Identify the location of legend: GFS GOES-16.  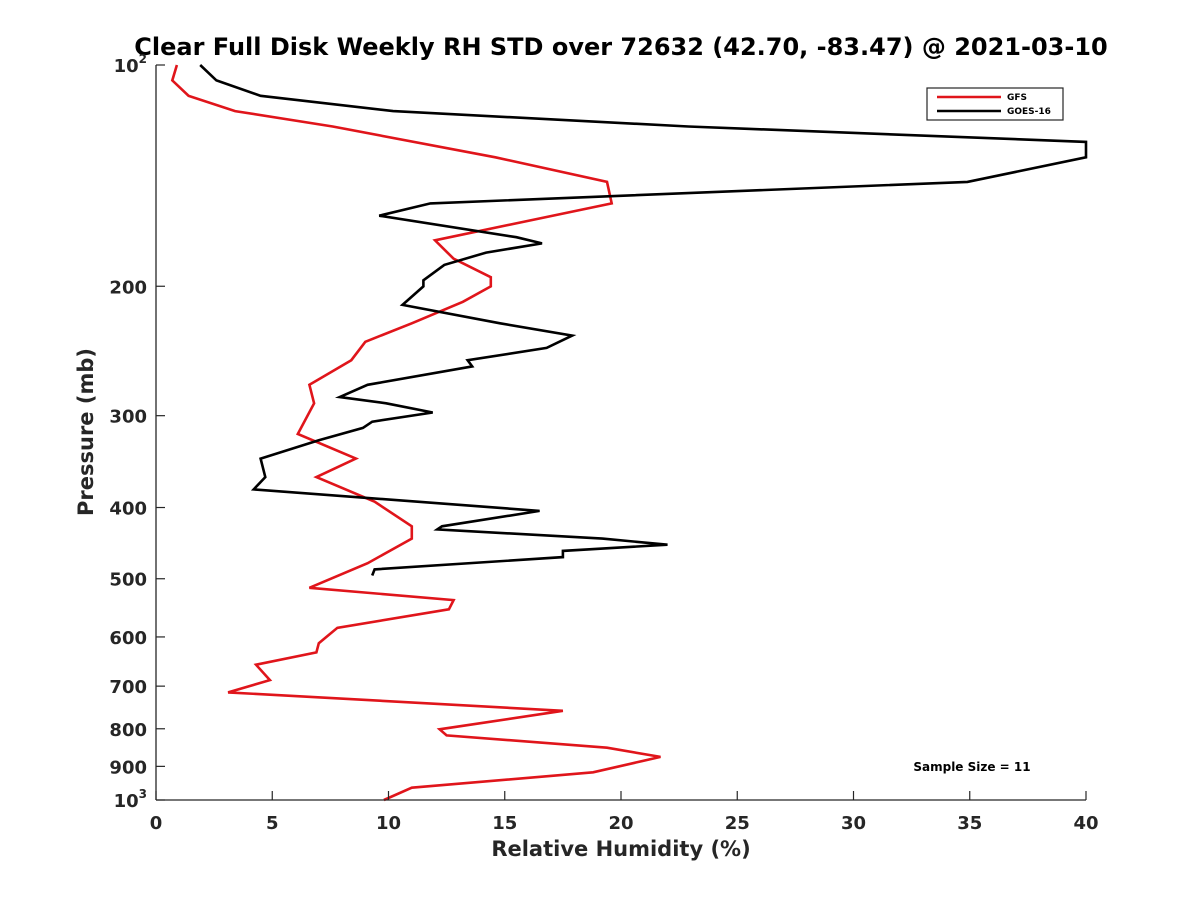
(995, 104).